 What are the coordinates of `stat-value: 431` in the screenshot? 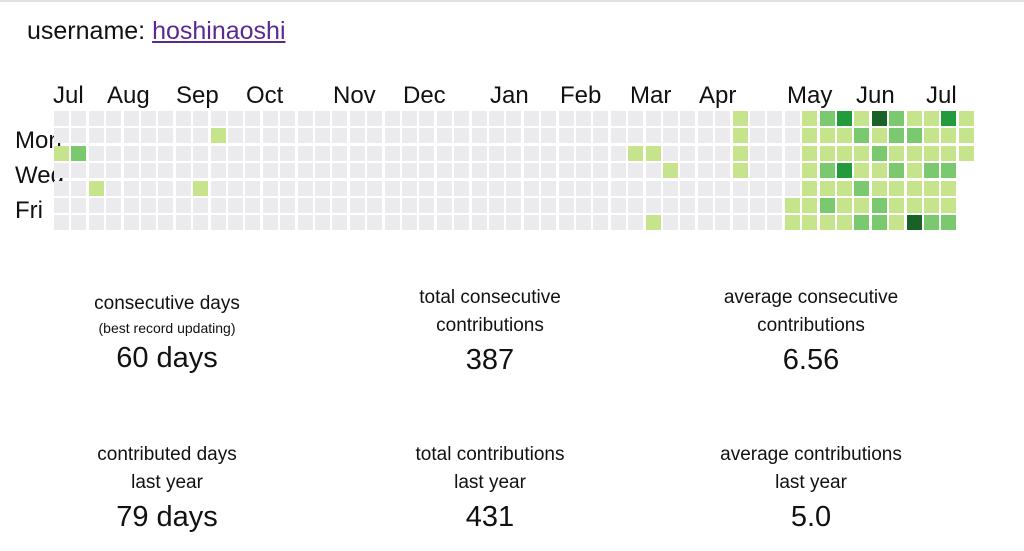 It's located at (490, 517).